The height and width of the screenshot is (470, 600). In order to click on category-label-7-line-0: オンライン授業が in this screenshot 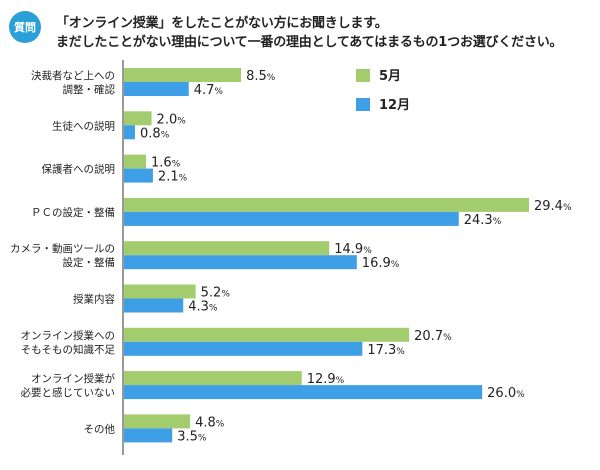, I will do `click(73, 378)`.